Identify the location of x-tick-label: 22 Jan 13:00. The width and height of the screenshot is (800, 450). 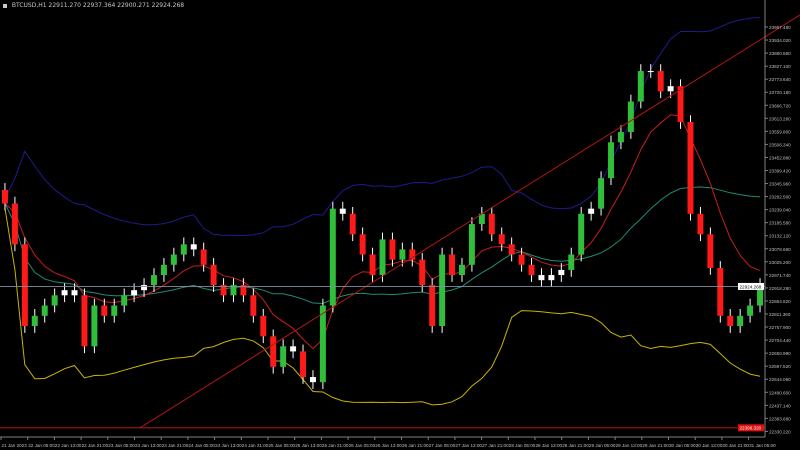
(68, 445).